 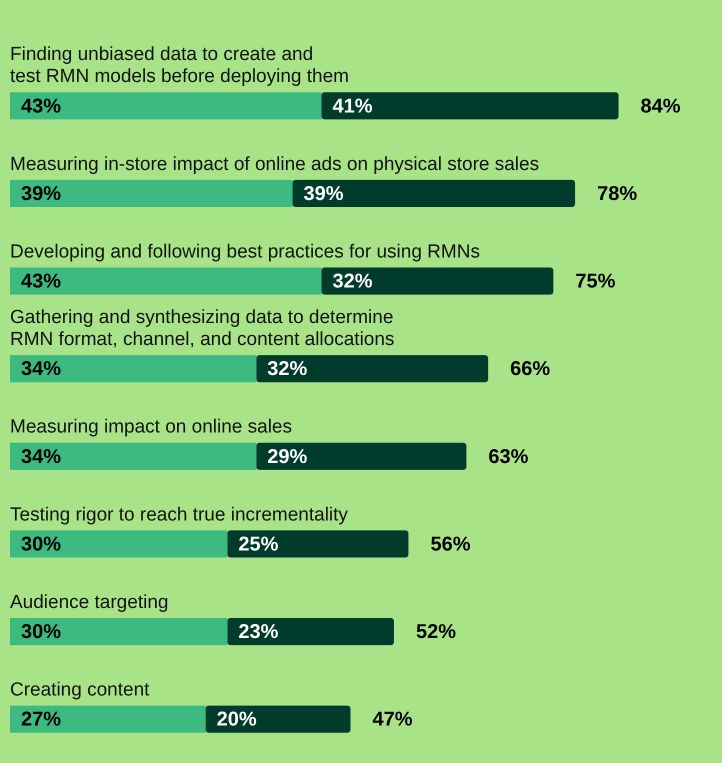 I want to click on total-label: 75%, so click(x=595, y=281).